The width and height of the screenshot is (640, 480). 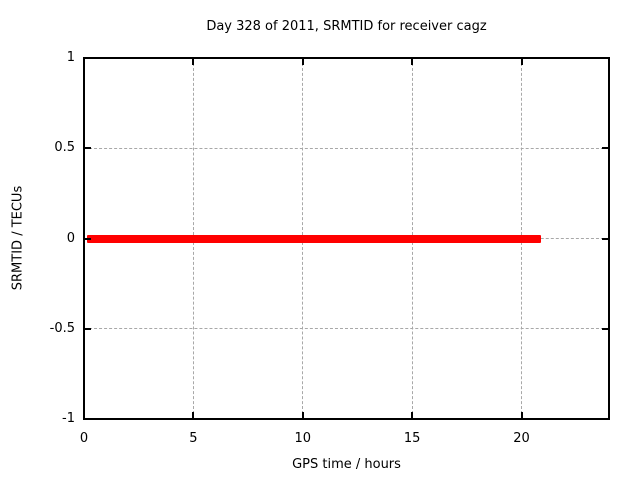 What do you see at coordinates (84, 438) in the screenshot?
I see `x-tick-label: 0` at bounding box center [84, 438].